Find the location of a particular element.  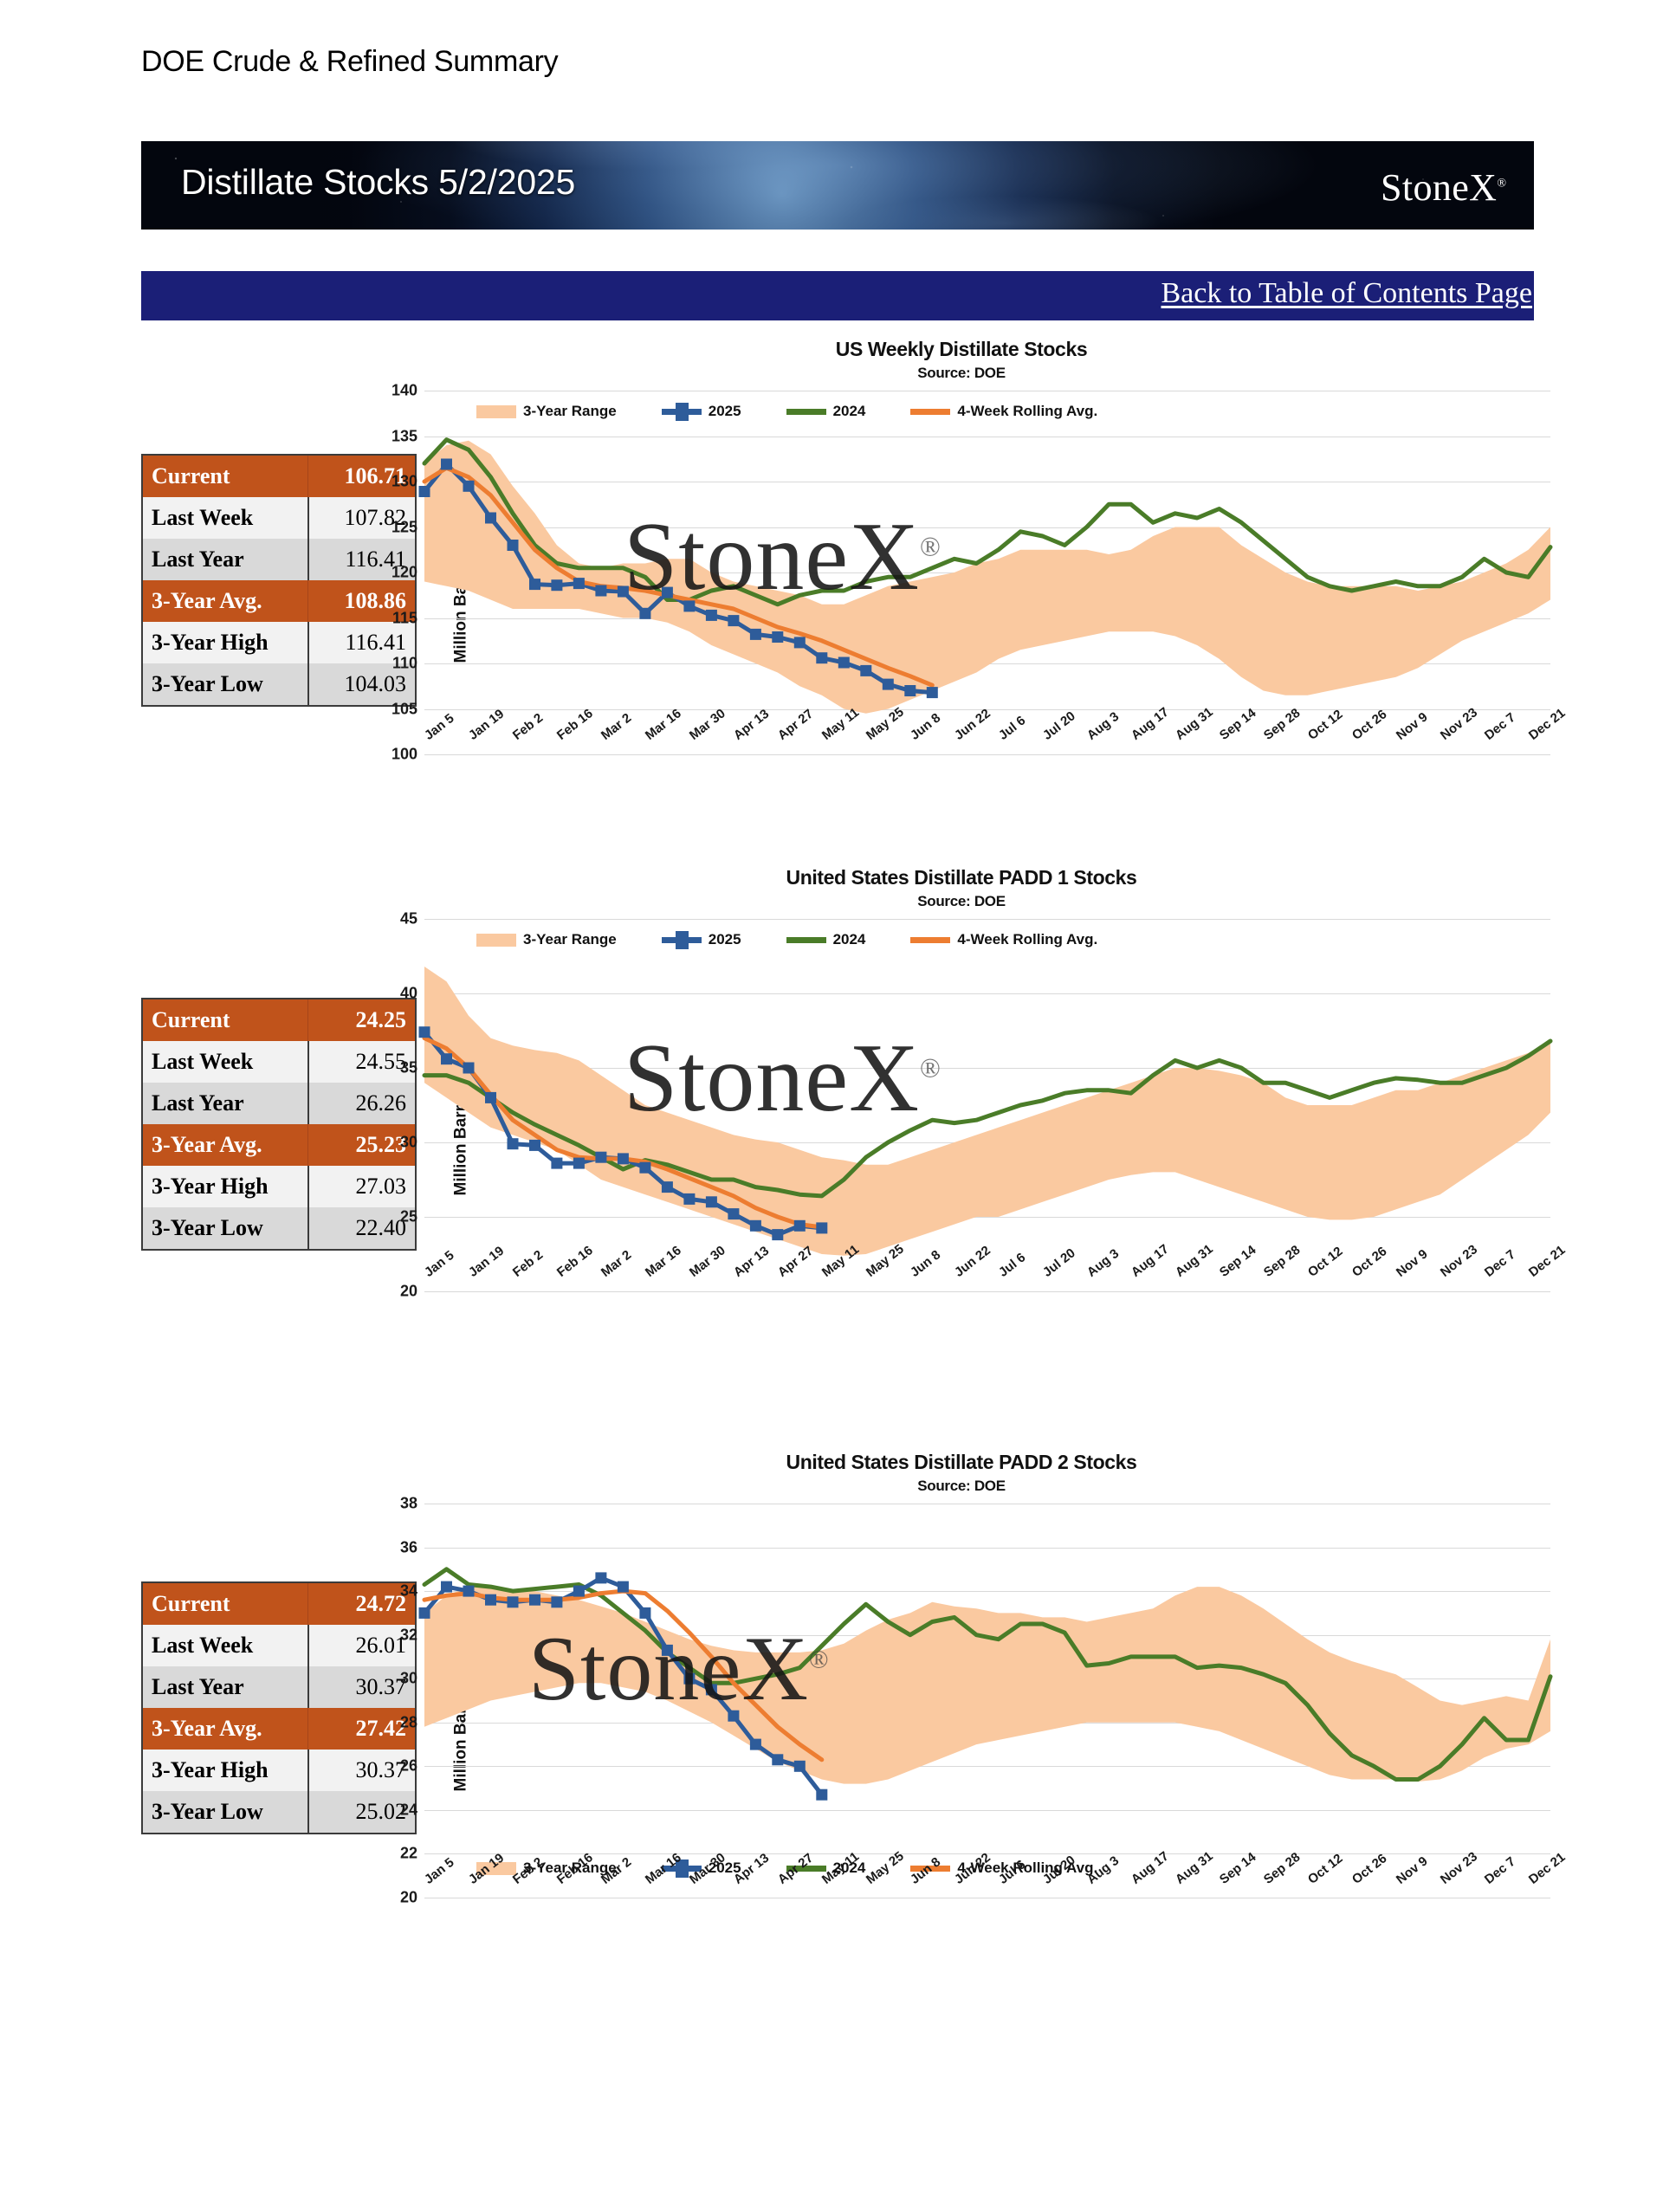

chart-title: United States Distillate PADD 1 Stocks is located at coordinates (961, 877).